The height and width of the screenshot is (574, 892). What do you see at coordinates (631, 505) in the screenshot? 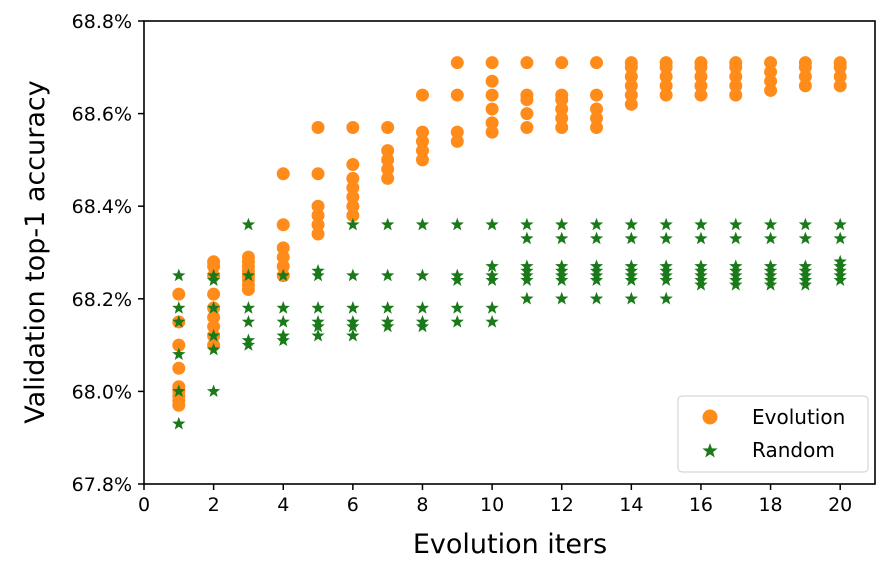
I see `x-tick-label: 14` at bounding box center [631, 505].